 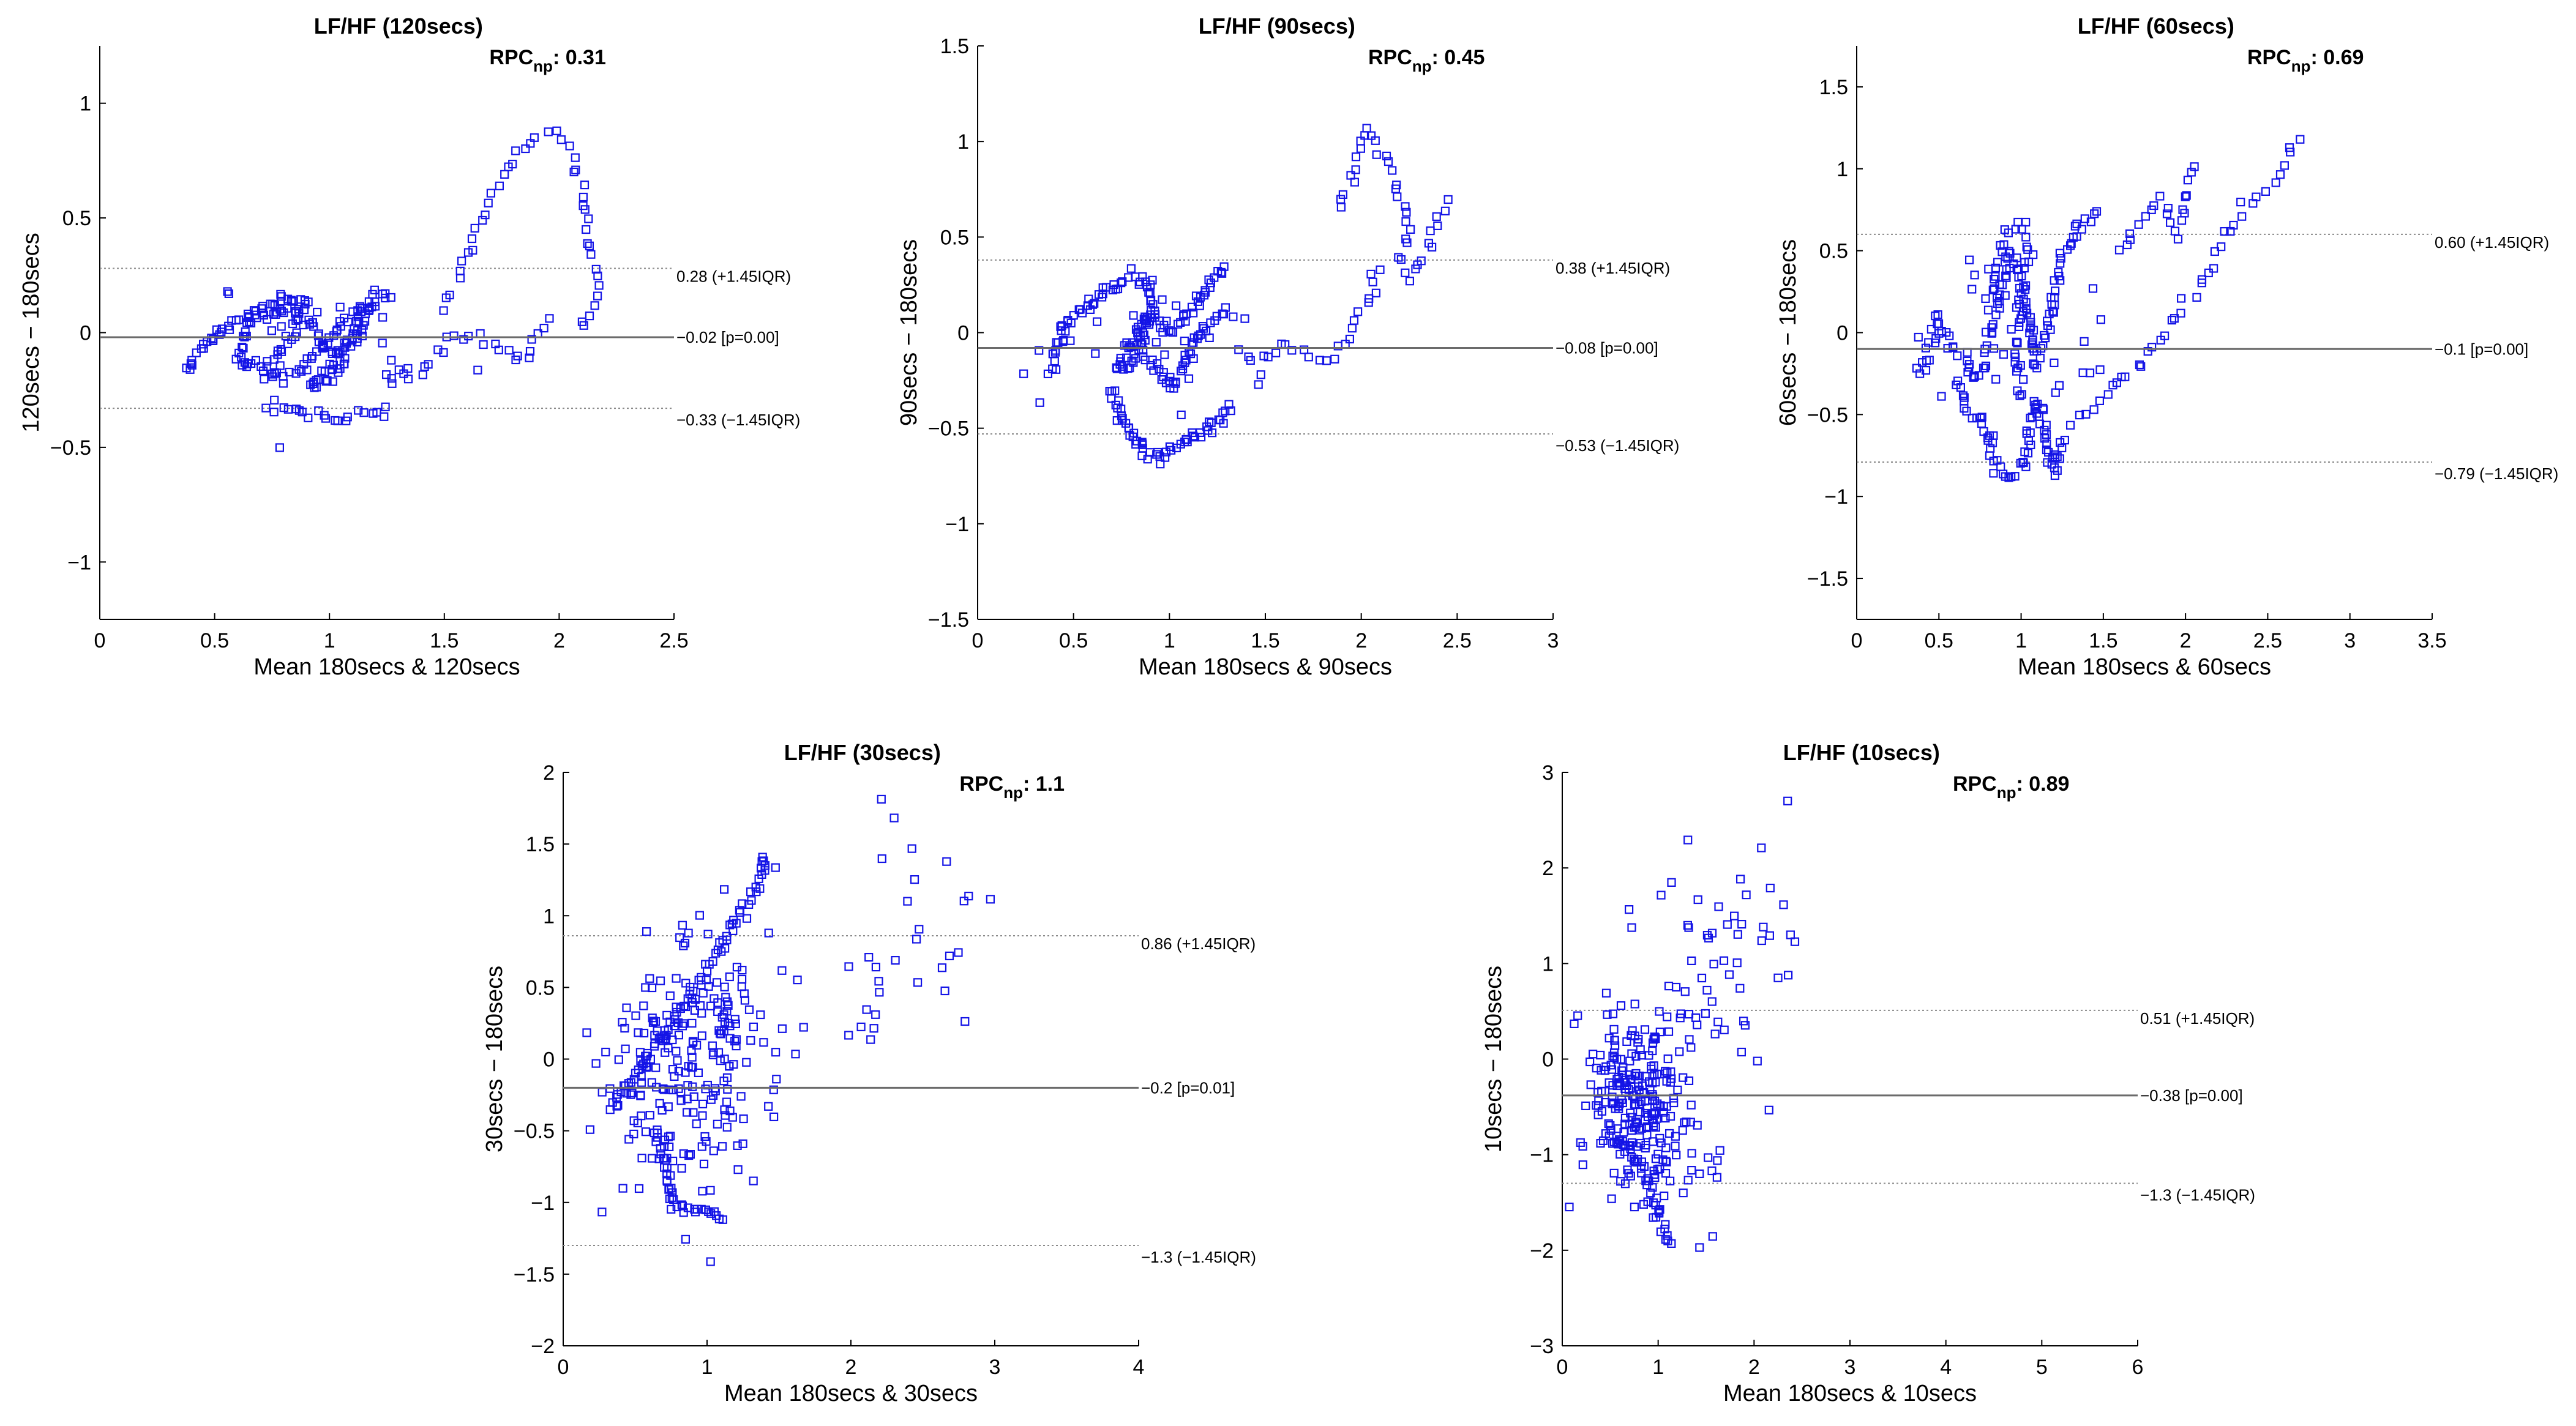 I want to click on x-tick-label: 1.5, so click(x=2103, y=640).